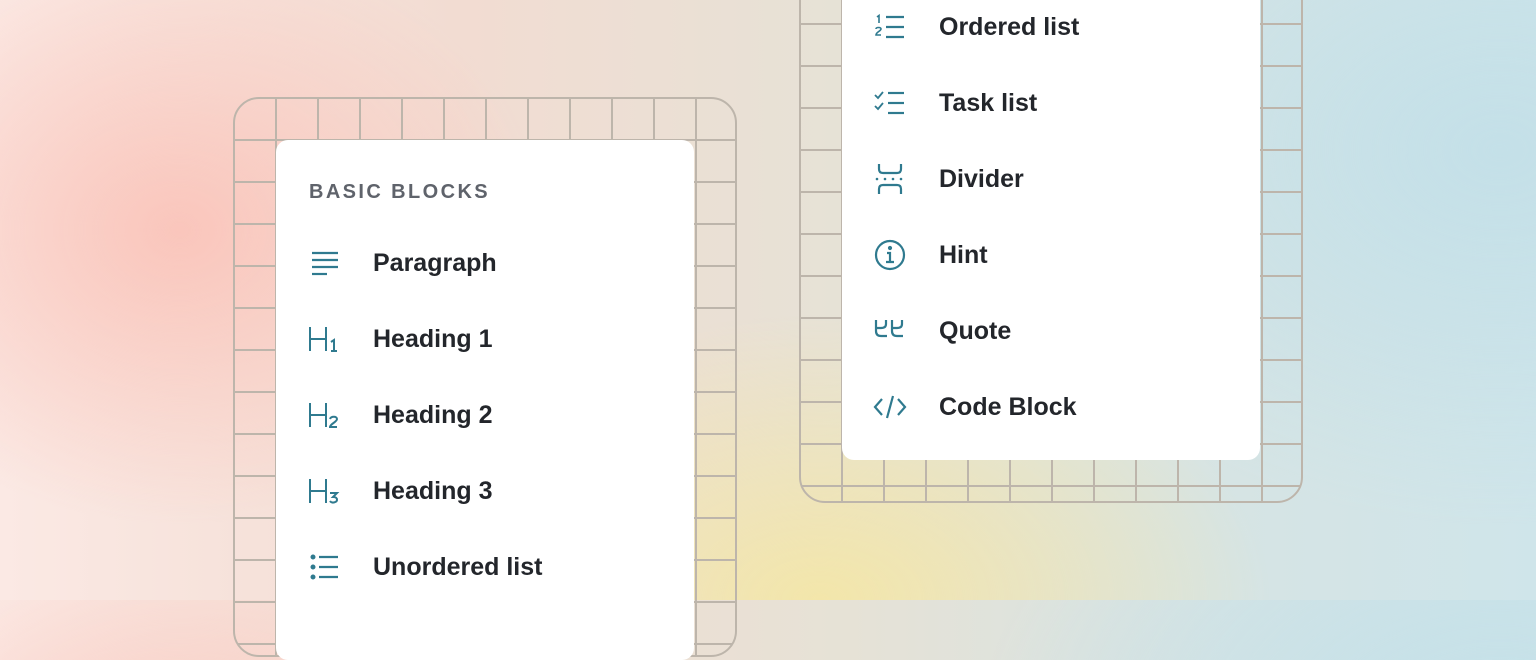 This screenshot has width=1536, height=660. Describe the element at coordinates (458, 566) in the screenshot. I see `menu-item-label: Unordered list` at that location.